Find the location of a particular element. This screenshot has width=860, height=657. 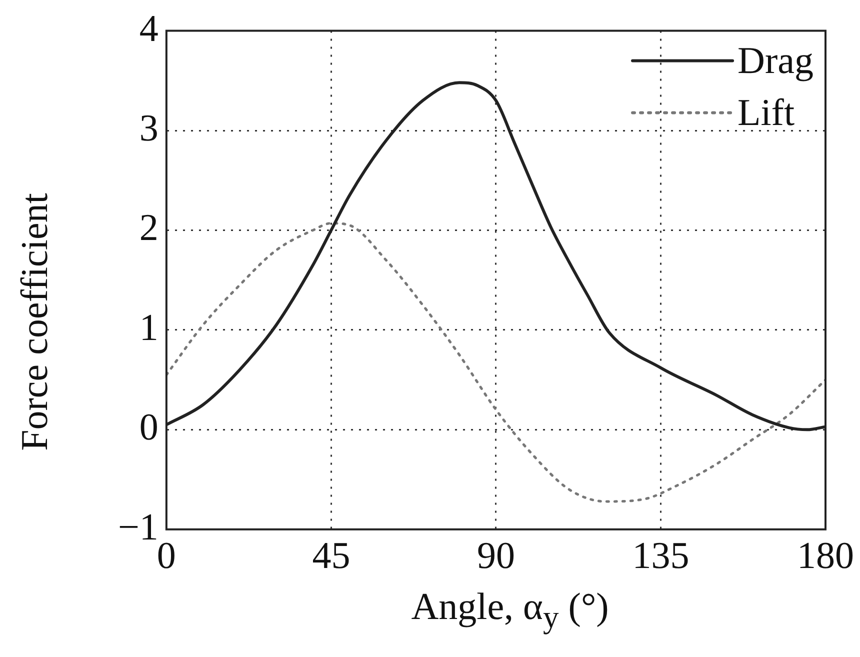

y-tick-label: 3 is located at coordinates (148, 129).